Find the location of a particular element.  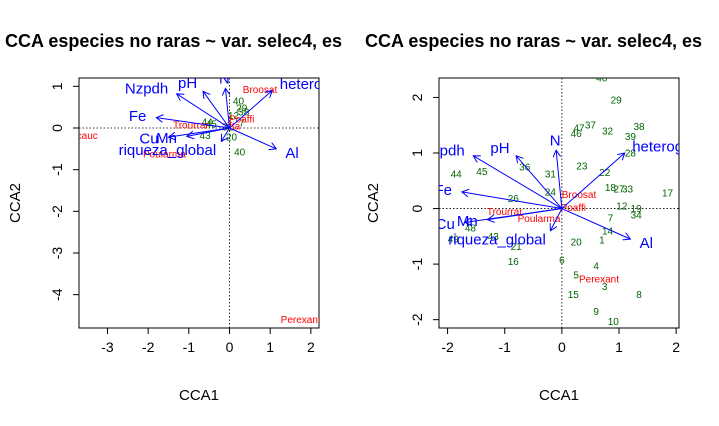

y-axis-ticks: -2 -1 0 1 2 is located at coordinates (424, 209).